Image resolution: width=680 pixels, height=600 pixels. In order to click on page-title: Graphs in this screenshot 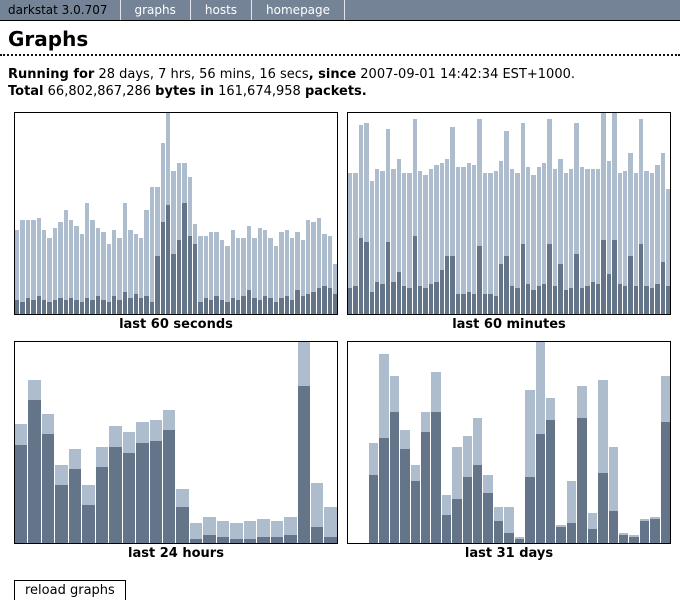, I will do `click(340, 41)`.